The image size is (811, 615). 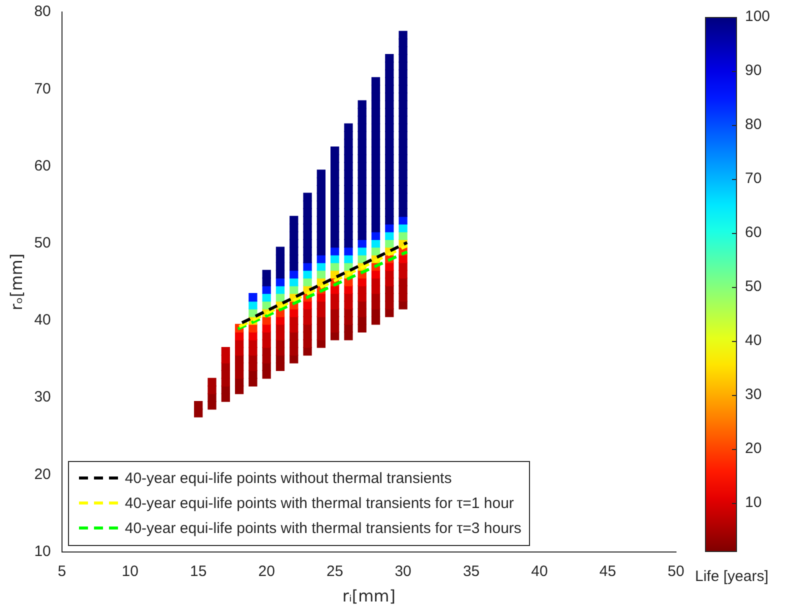 What do you see at coordinates (130, 571) in the screenshot?
I see `x-tick-label: 10` at bounding box center [130, 571].